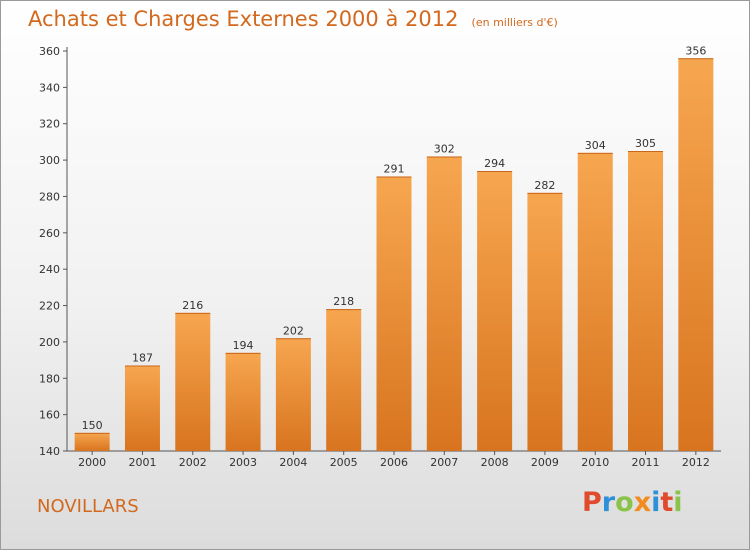 Image resolution: width=750 pixels, height=550 pixels. Describe the element at coordinates (49, 451) in the screenshot. I see `y-tick-label: 140` at that location.